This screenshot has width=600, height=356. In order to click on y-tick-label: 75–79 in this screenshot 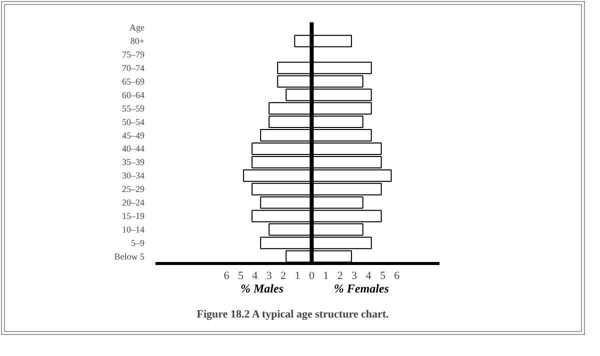, I will do `click(133, 55)`.